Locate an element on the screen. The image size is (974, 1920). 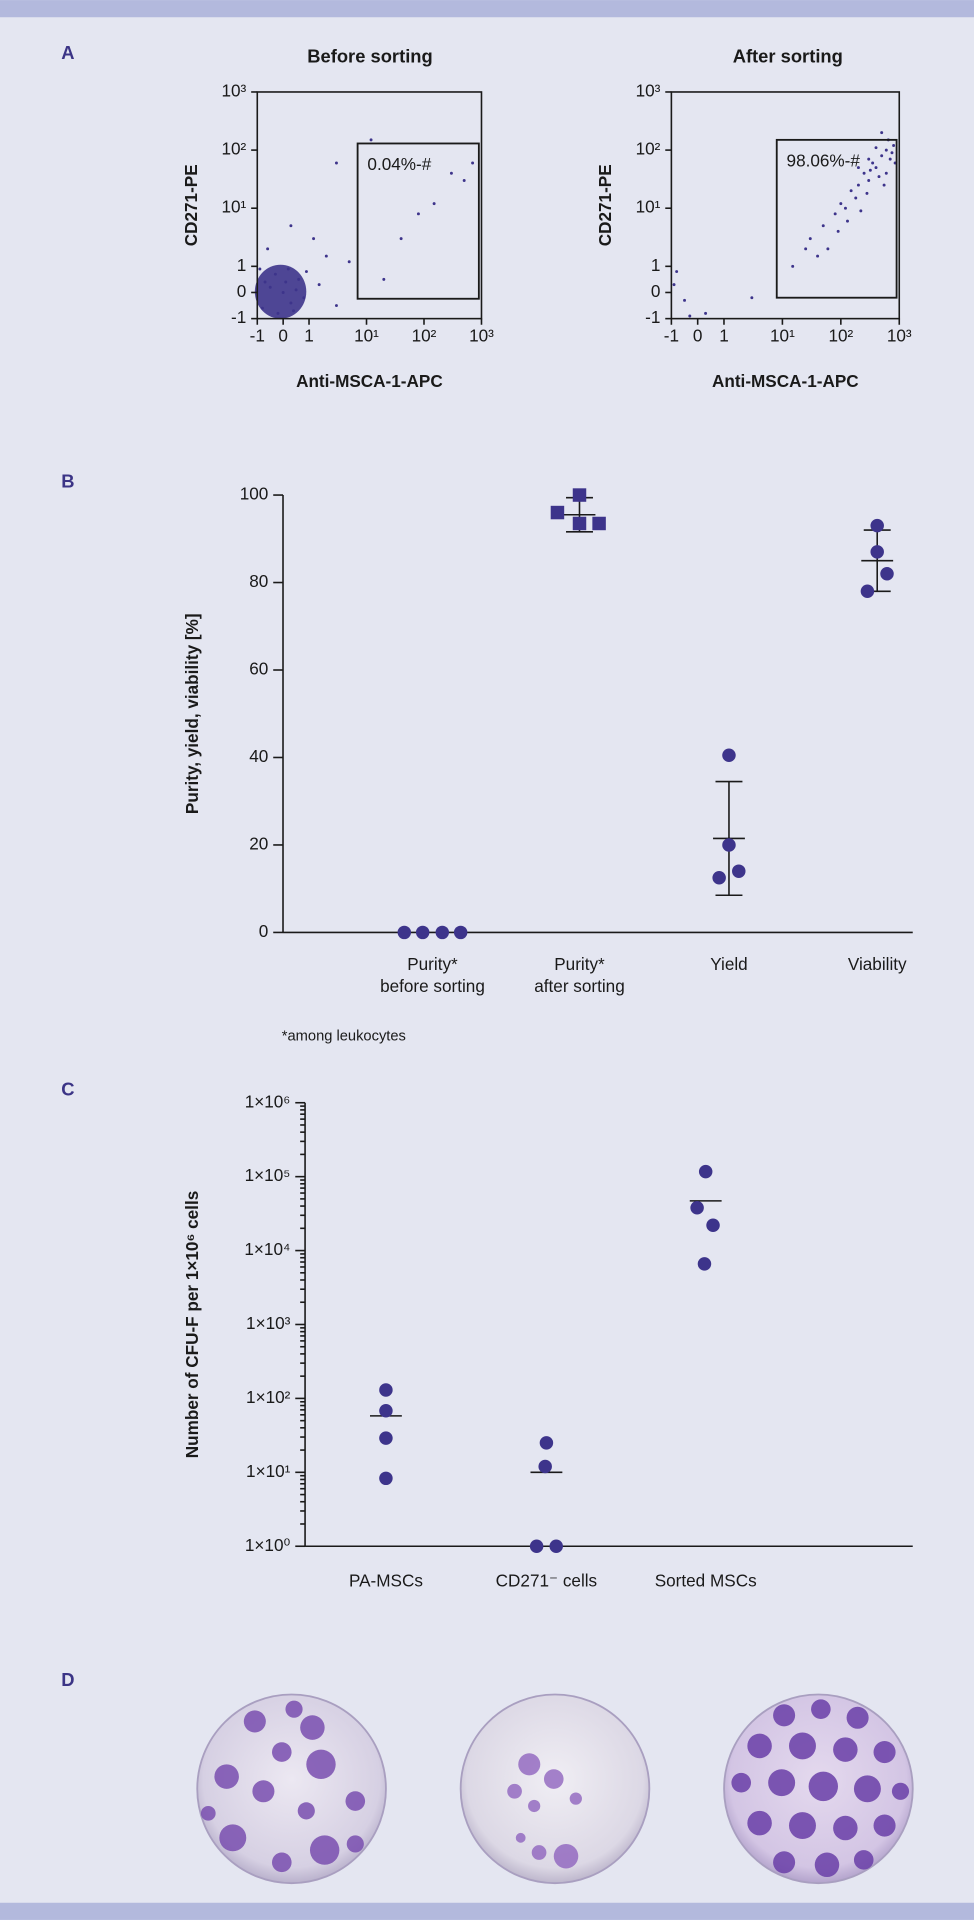
x-tick-label: 10³ is located at coordinates (899, 336).